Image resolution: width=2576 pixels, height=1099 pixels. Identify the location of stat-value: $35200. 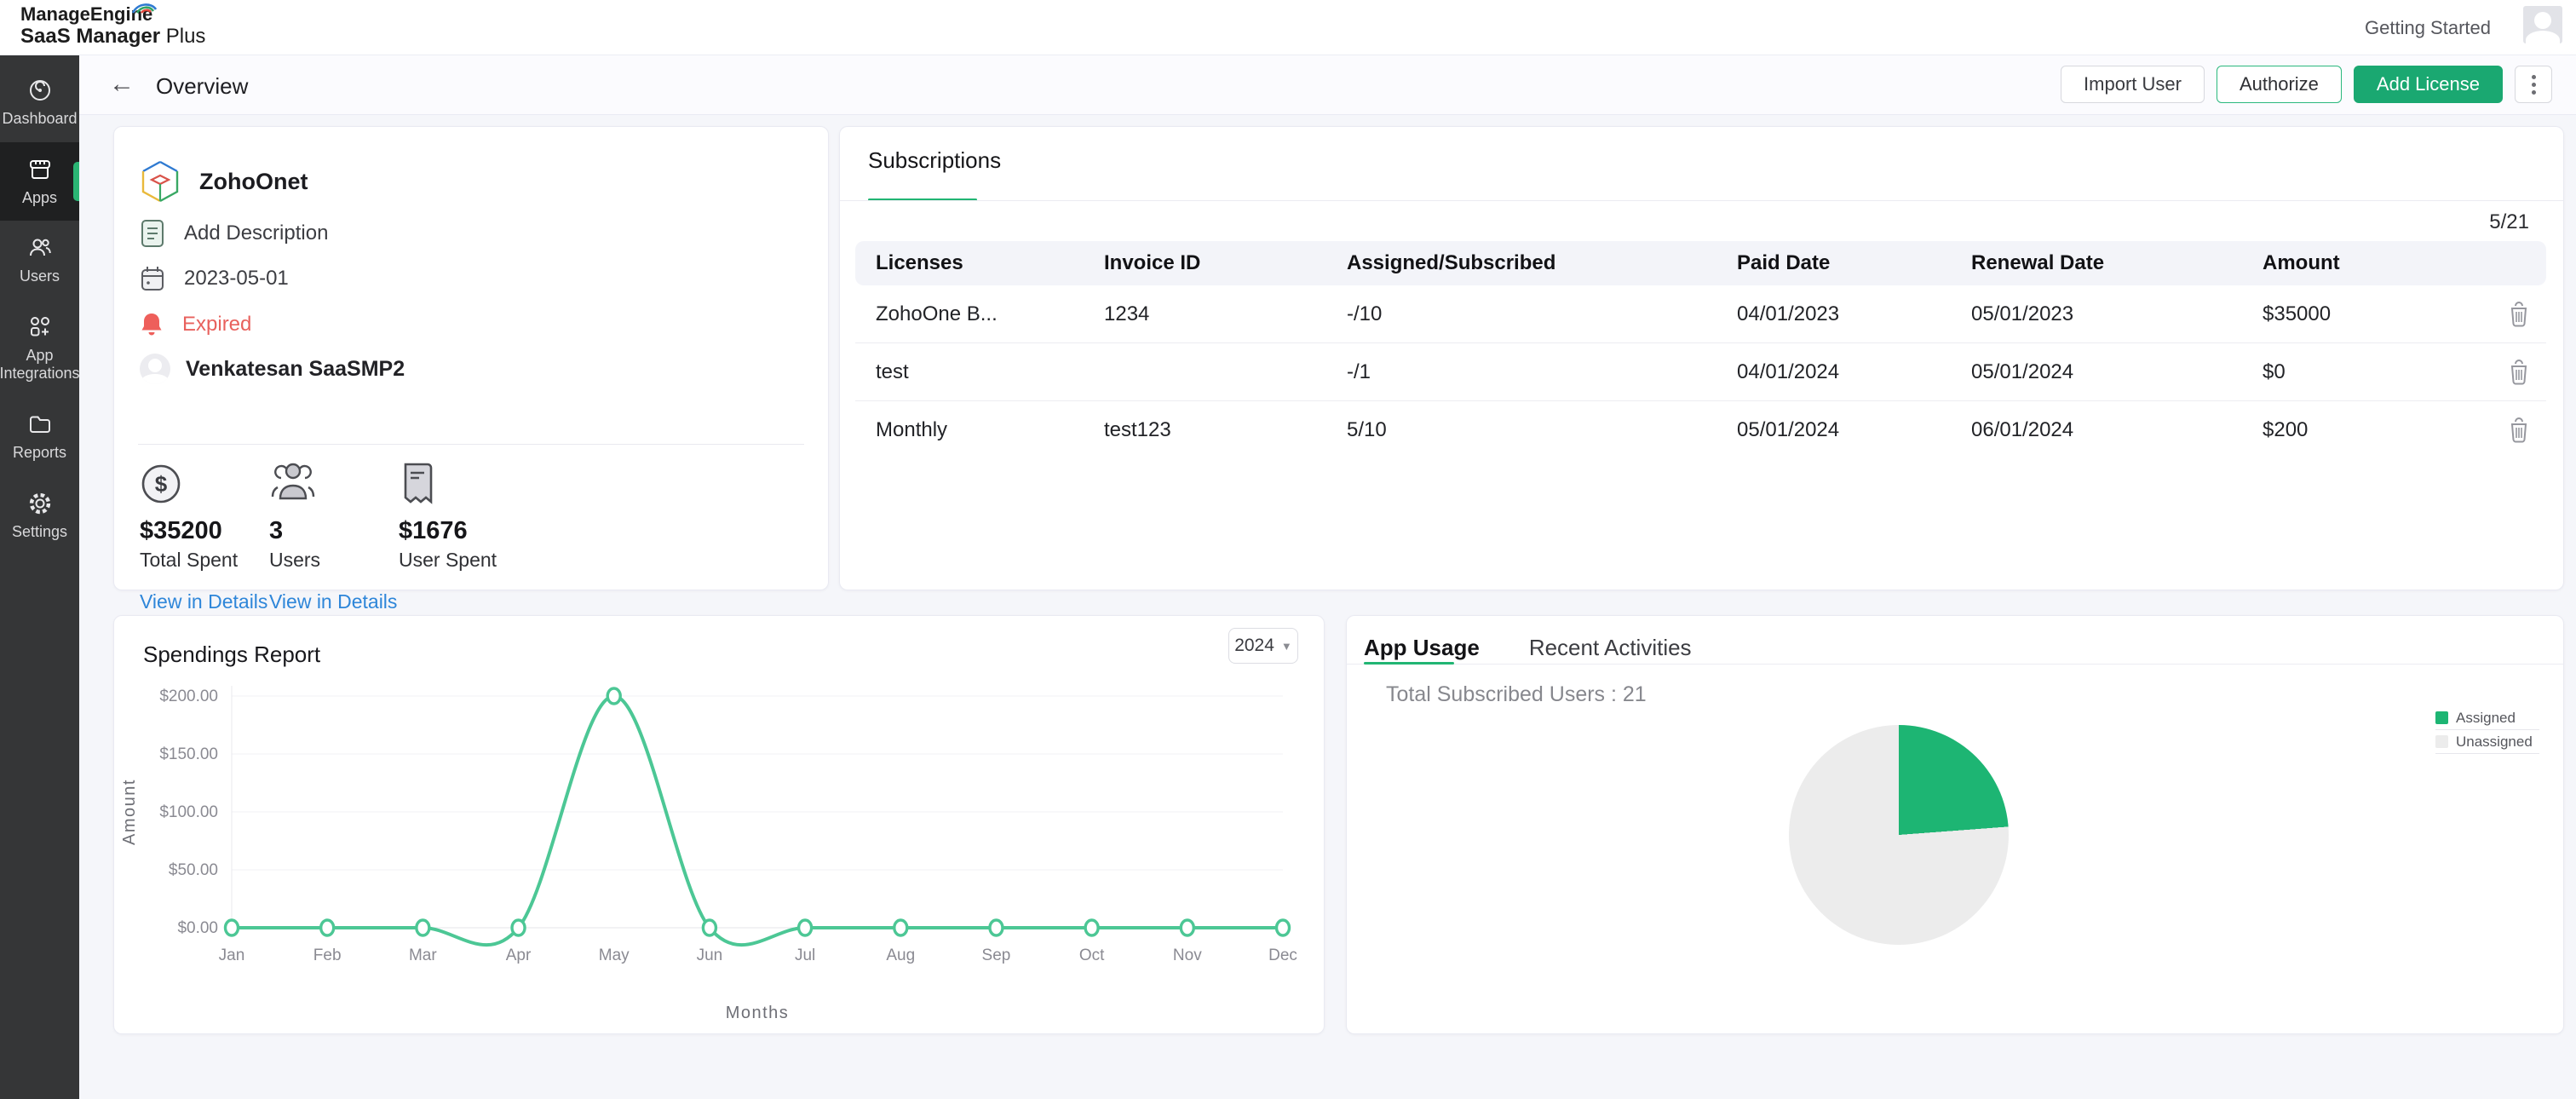
(181, 530).